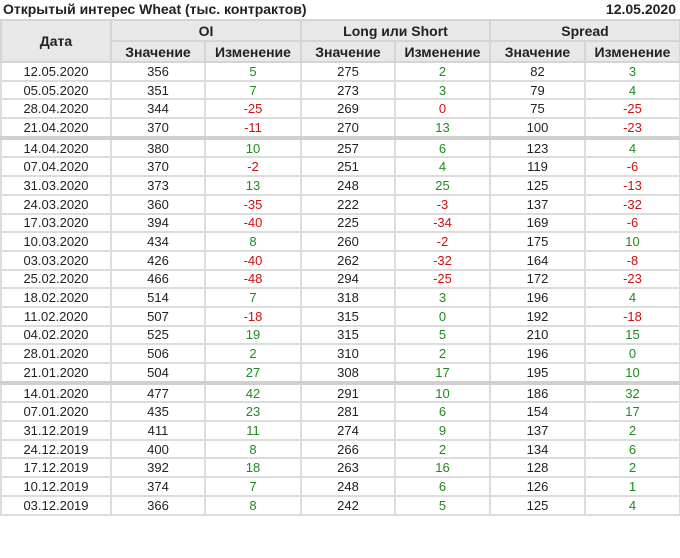  I want to click on cell-date: 10.03.2020, so click(56, 241).